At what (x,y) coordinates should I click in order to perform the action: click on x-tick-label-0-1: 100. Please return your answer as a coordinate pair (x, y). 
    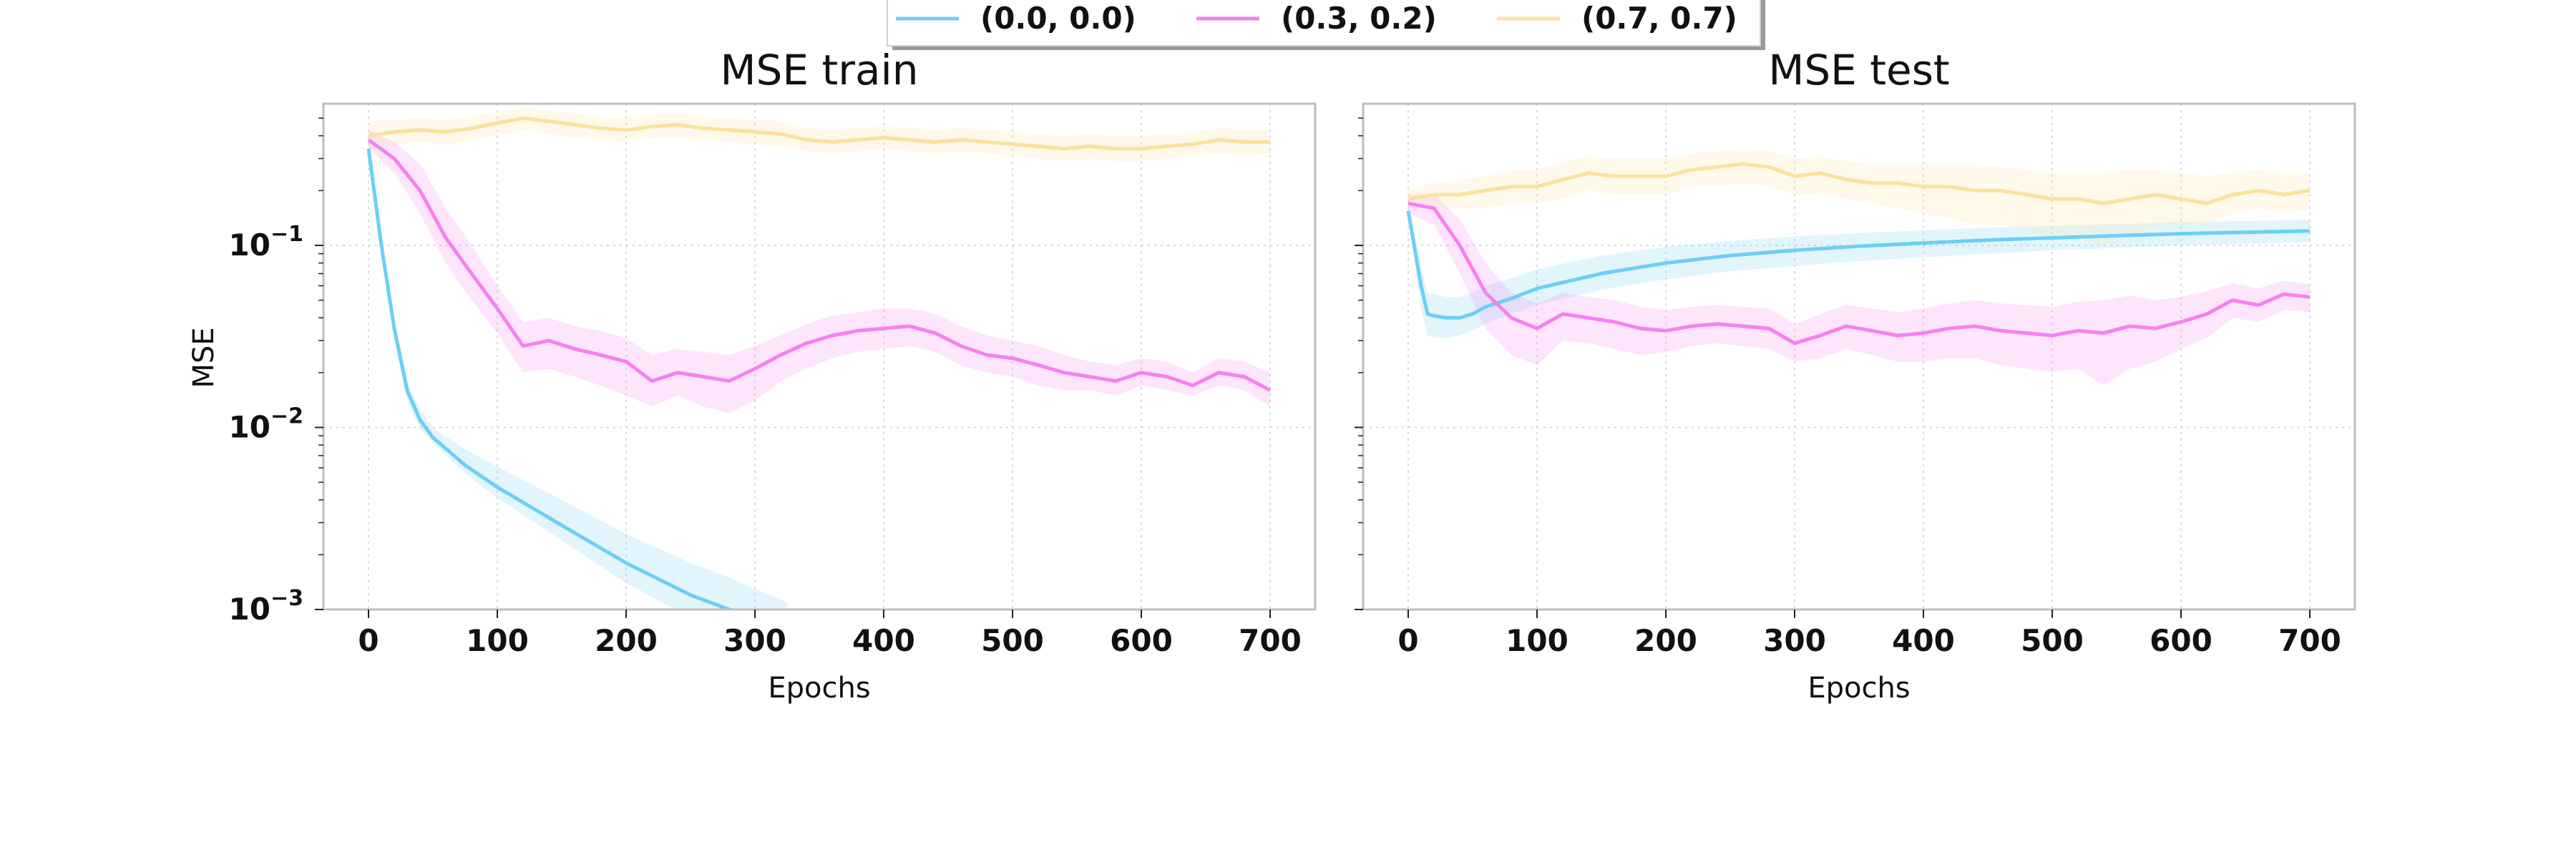
    Looking at the image, I should click on (497, 640).